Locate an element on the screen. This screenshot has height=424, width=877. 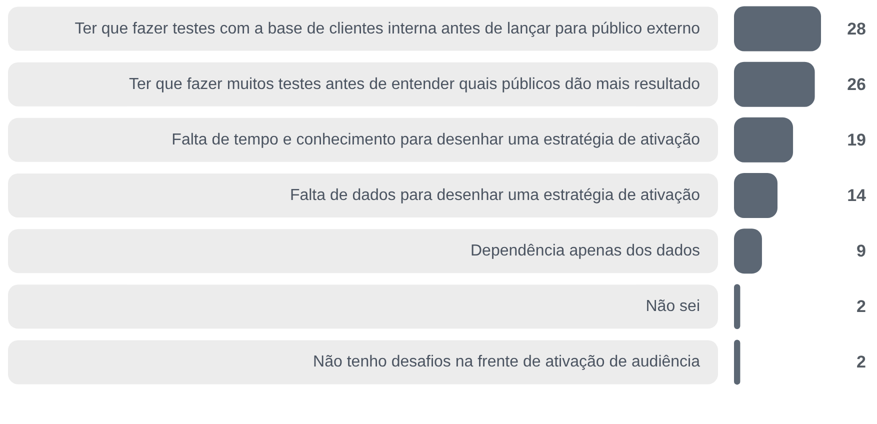
data-label: 14 is located at coordinates (857, 195).